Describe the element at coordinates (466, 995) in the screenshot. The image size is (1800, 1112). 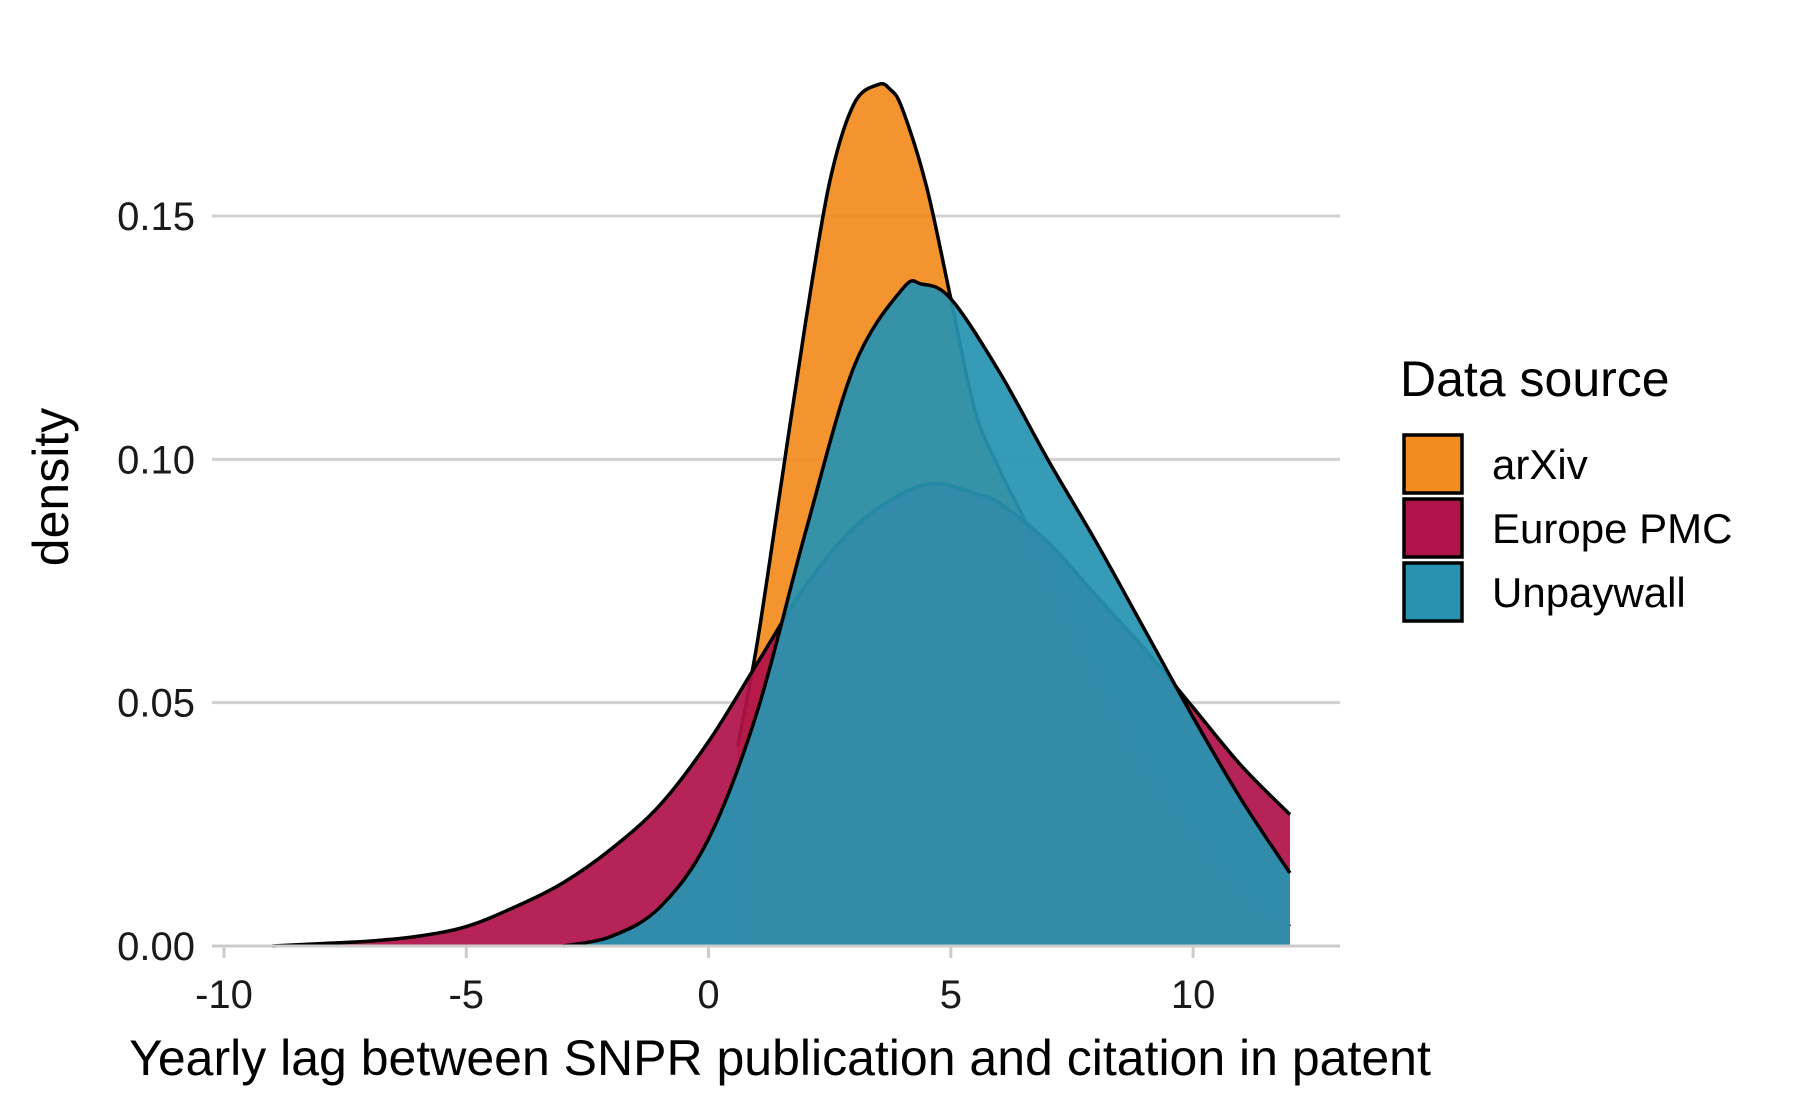
I see `x-tick-label: -5` at that location.